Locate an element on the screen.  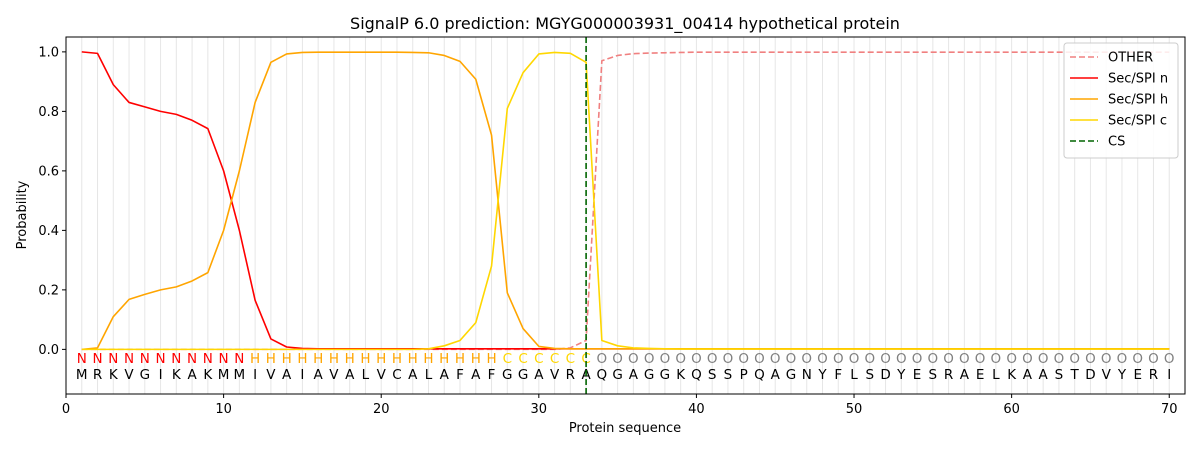
residue-label: Q is located at coordinates (602, 375).